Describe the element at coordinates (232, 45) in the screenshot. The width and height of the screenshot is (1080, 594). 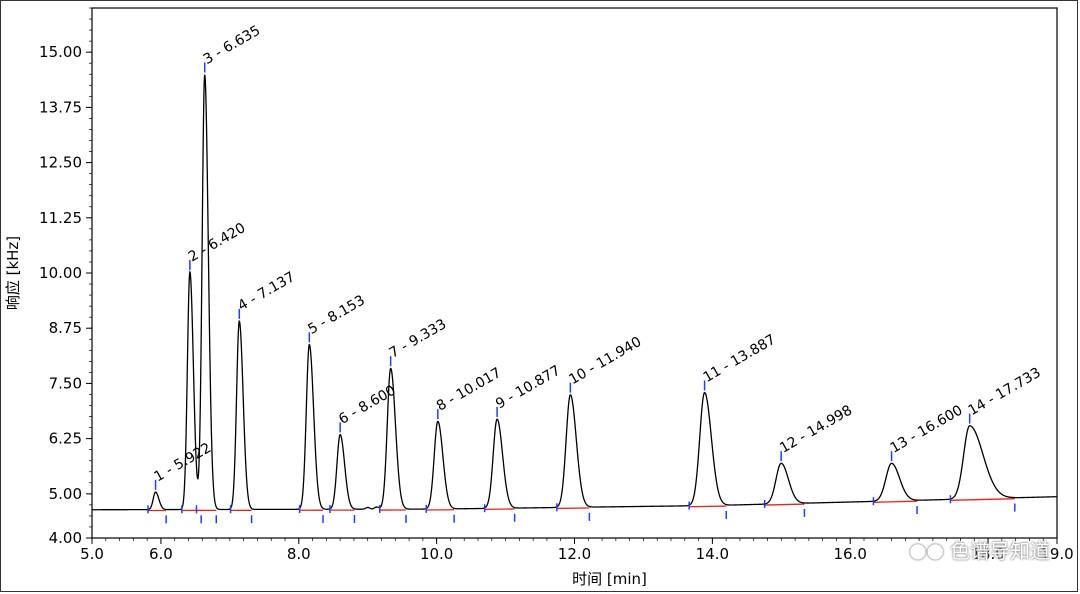
I see `peak-label: 3 - 6.635` at that location.